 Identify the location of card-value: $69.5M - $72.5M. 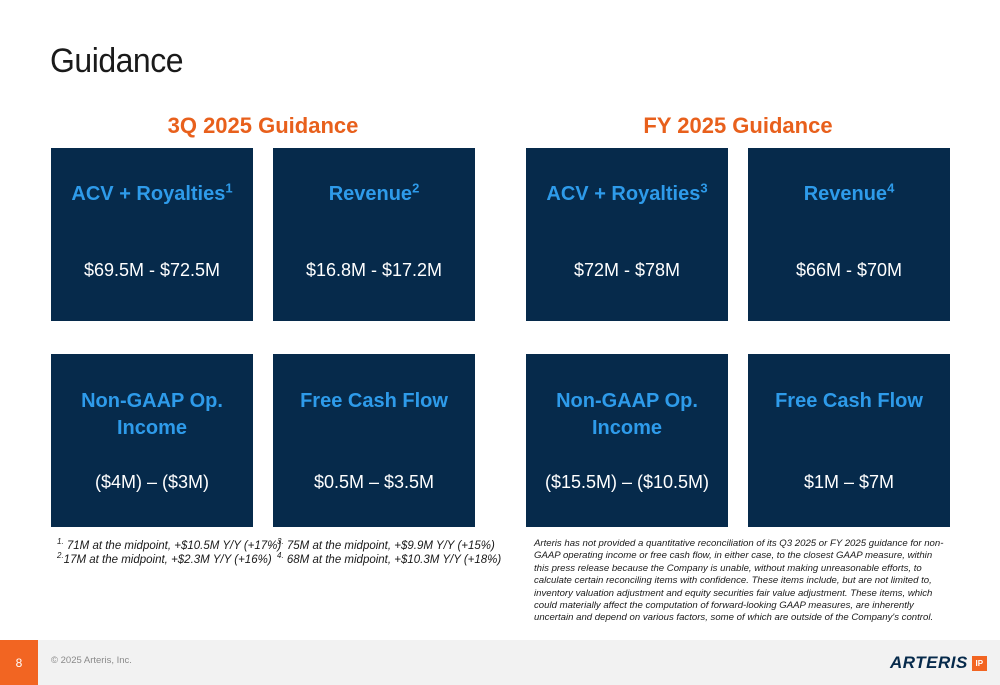
(152, 270).